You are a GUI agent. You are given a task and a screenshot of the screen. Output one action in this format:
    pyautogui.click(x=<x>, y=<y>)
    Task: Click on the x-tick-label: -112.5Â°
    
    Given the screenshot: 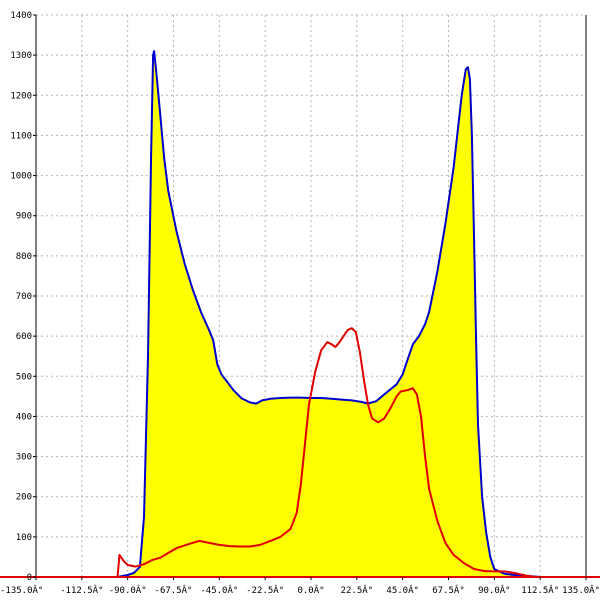 What is the action you would take?
    pyautogui.click(x=81, y=590)
    